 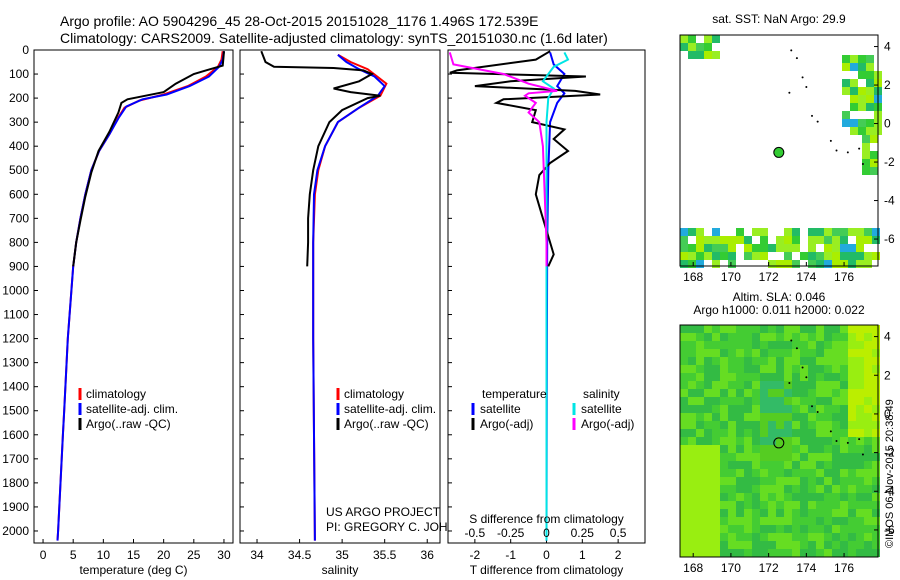 I want to click on sst_map-title: sat. SST: NaN Argo: 29.9, so click(x=779, y=19).